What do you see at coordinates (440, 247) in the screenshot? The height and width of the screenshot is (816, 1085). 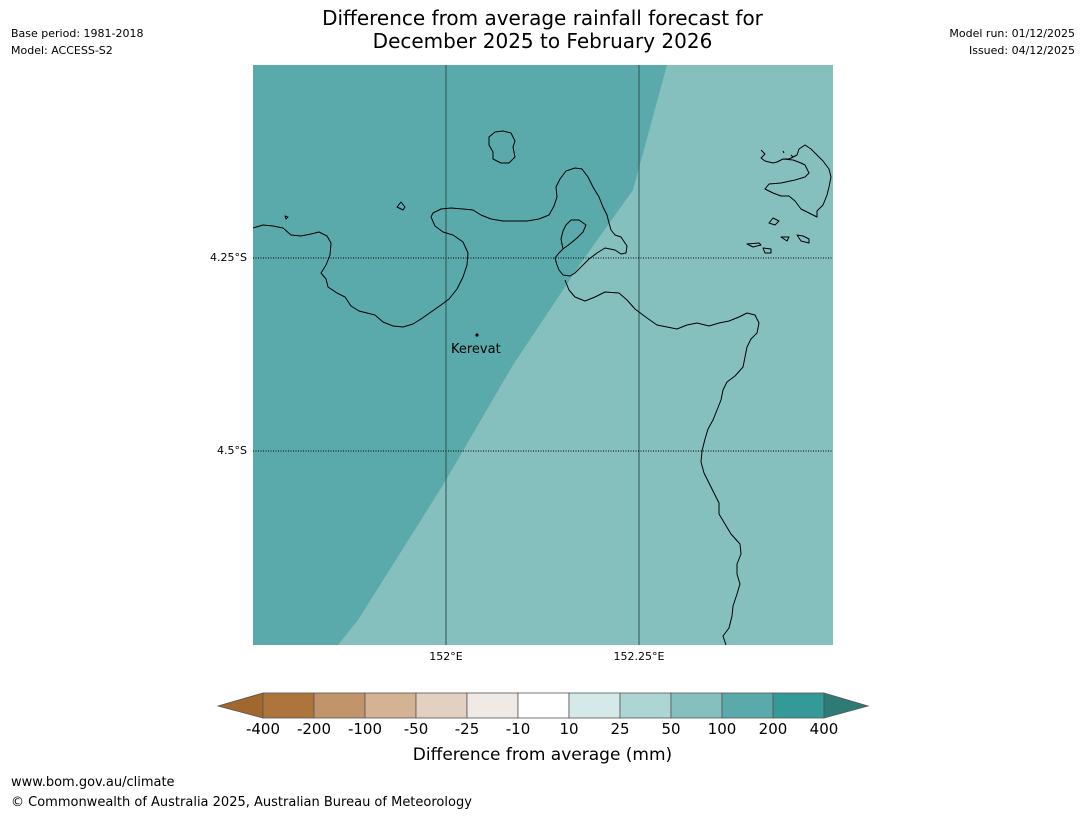 I see `coastline-gazelle-peninsula` at bounding box center [440, 247].